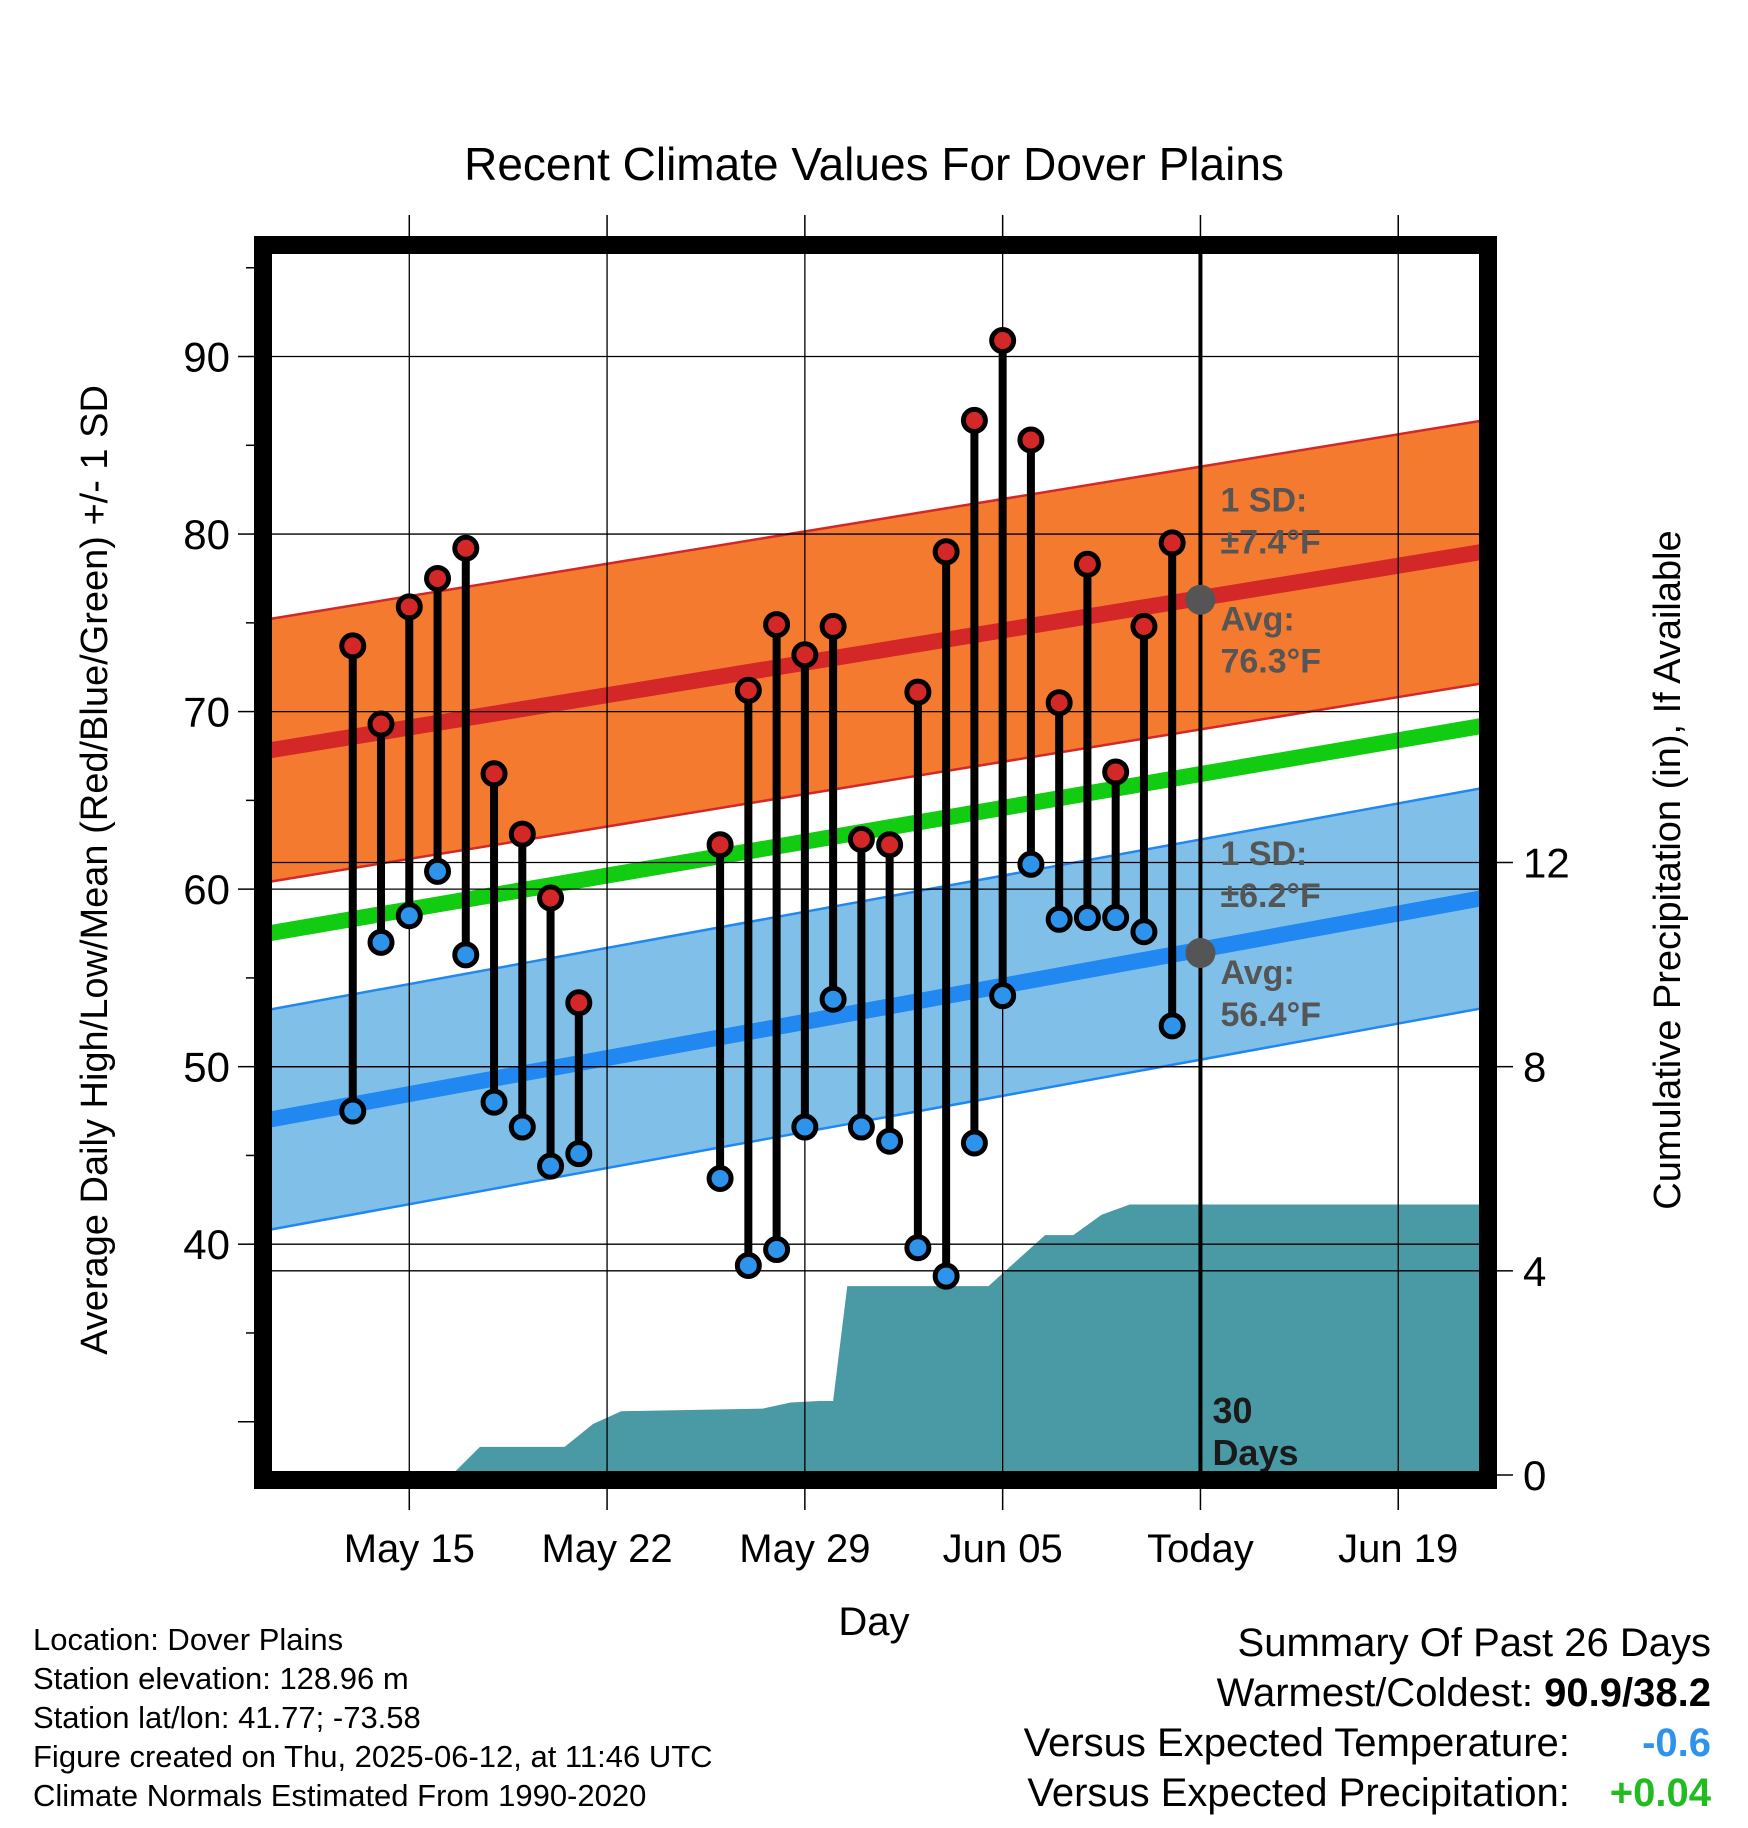 This screenshot has height=1828, width=1748. What do you see at coordinates (1296, 1743) in the screenshot?
I see `temperature-label: Versus Expected Temperature:` at bounding box center [1296, 1743].